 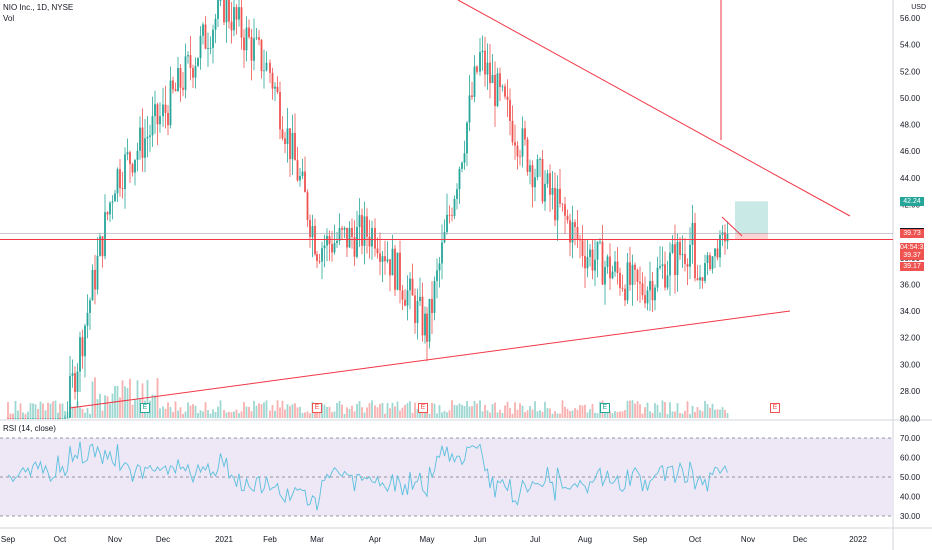 What do you see at coordinates (751, 217) in the screenshot?
I see `position-profit-zone` at bounding box center [751, 217].